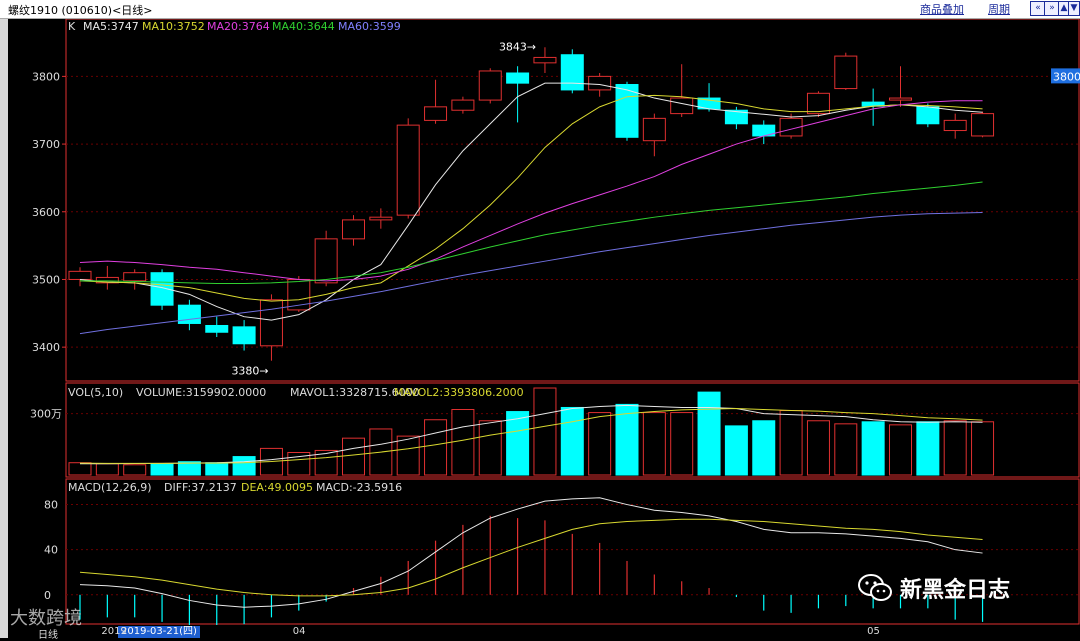 This screenshot has height=641, width=1080. What do you see at coordinates (51, 505) in the screenshot?
I see `macd-tick-label: 80` at bounding box center [51, 505].